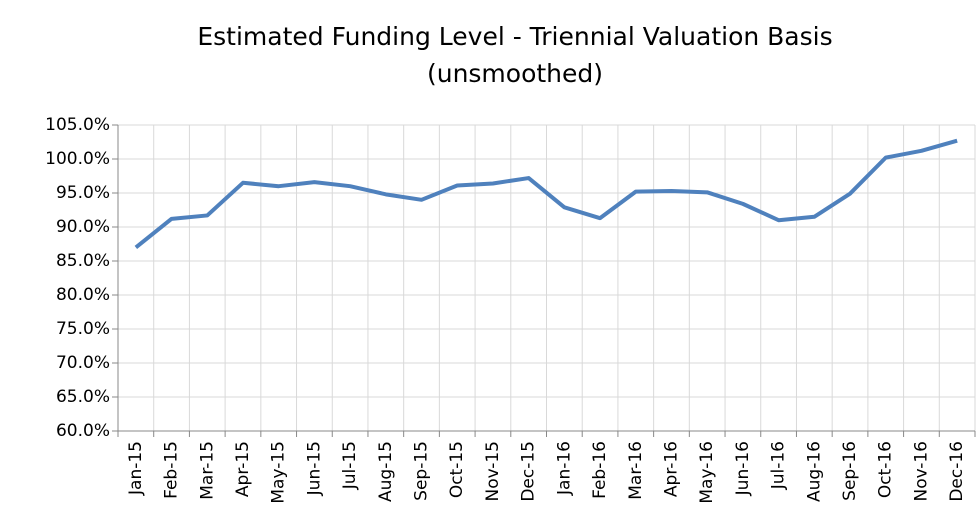  I want to click on x-tick-label: Aug-16, so click(814, 471).